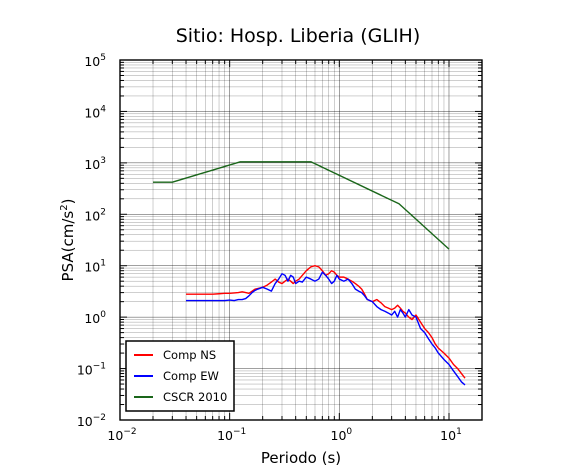  Describe the element at coordinates (301, 458) in the screenshot. I see `x-axis-label: Periodo (s)` at that location.